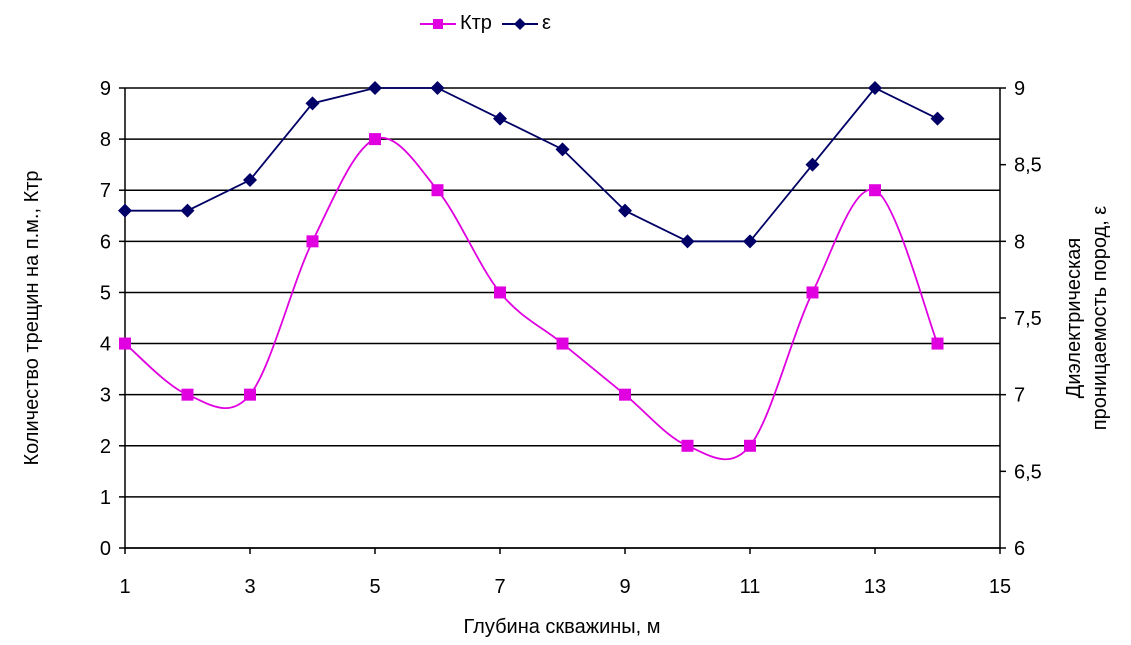  Describe the element at coordinates (499, 587) in the screenshot. I see `x-tick-label: 7` at that location.